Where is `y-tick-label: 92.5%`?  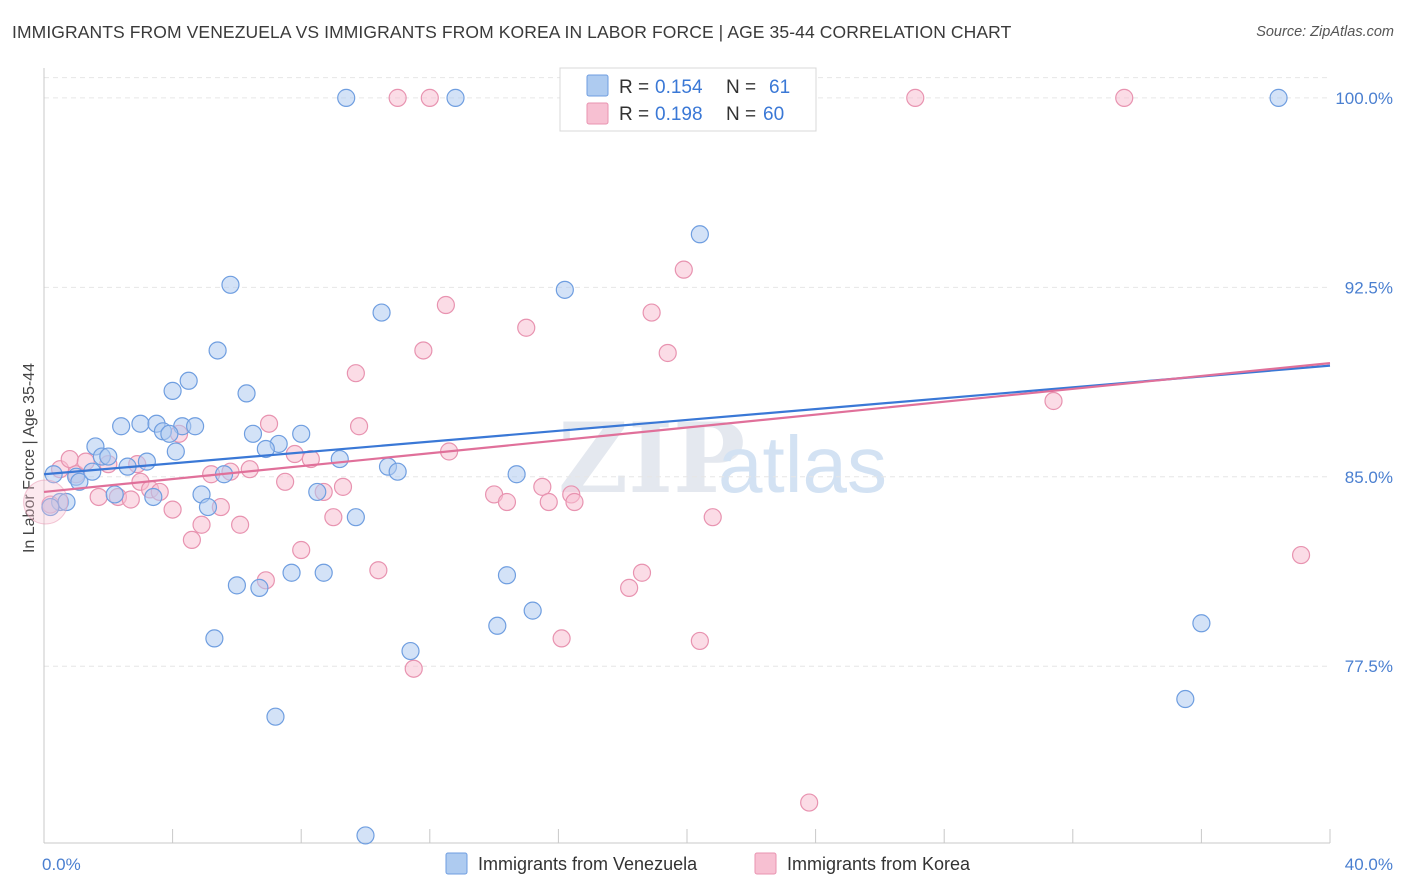 y-tick-label: 92.5% is located at coordinates (1369, 287).